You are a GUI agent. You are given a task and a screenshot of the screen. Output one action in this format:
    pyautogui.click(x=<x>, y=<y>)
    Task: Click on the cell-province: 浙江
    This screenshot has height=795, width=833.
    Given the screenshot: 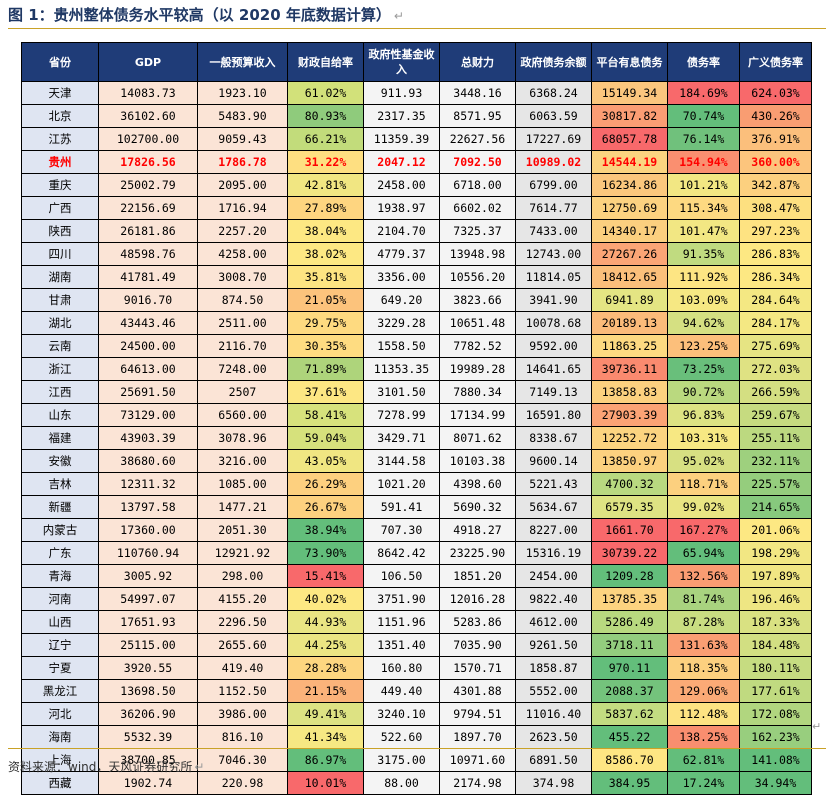 What is the action you would take?
    pyautogui.click(x=60, y=369)
    